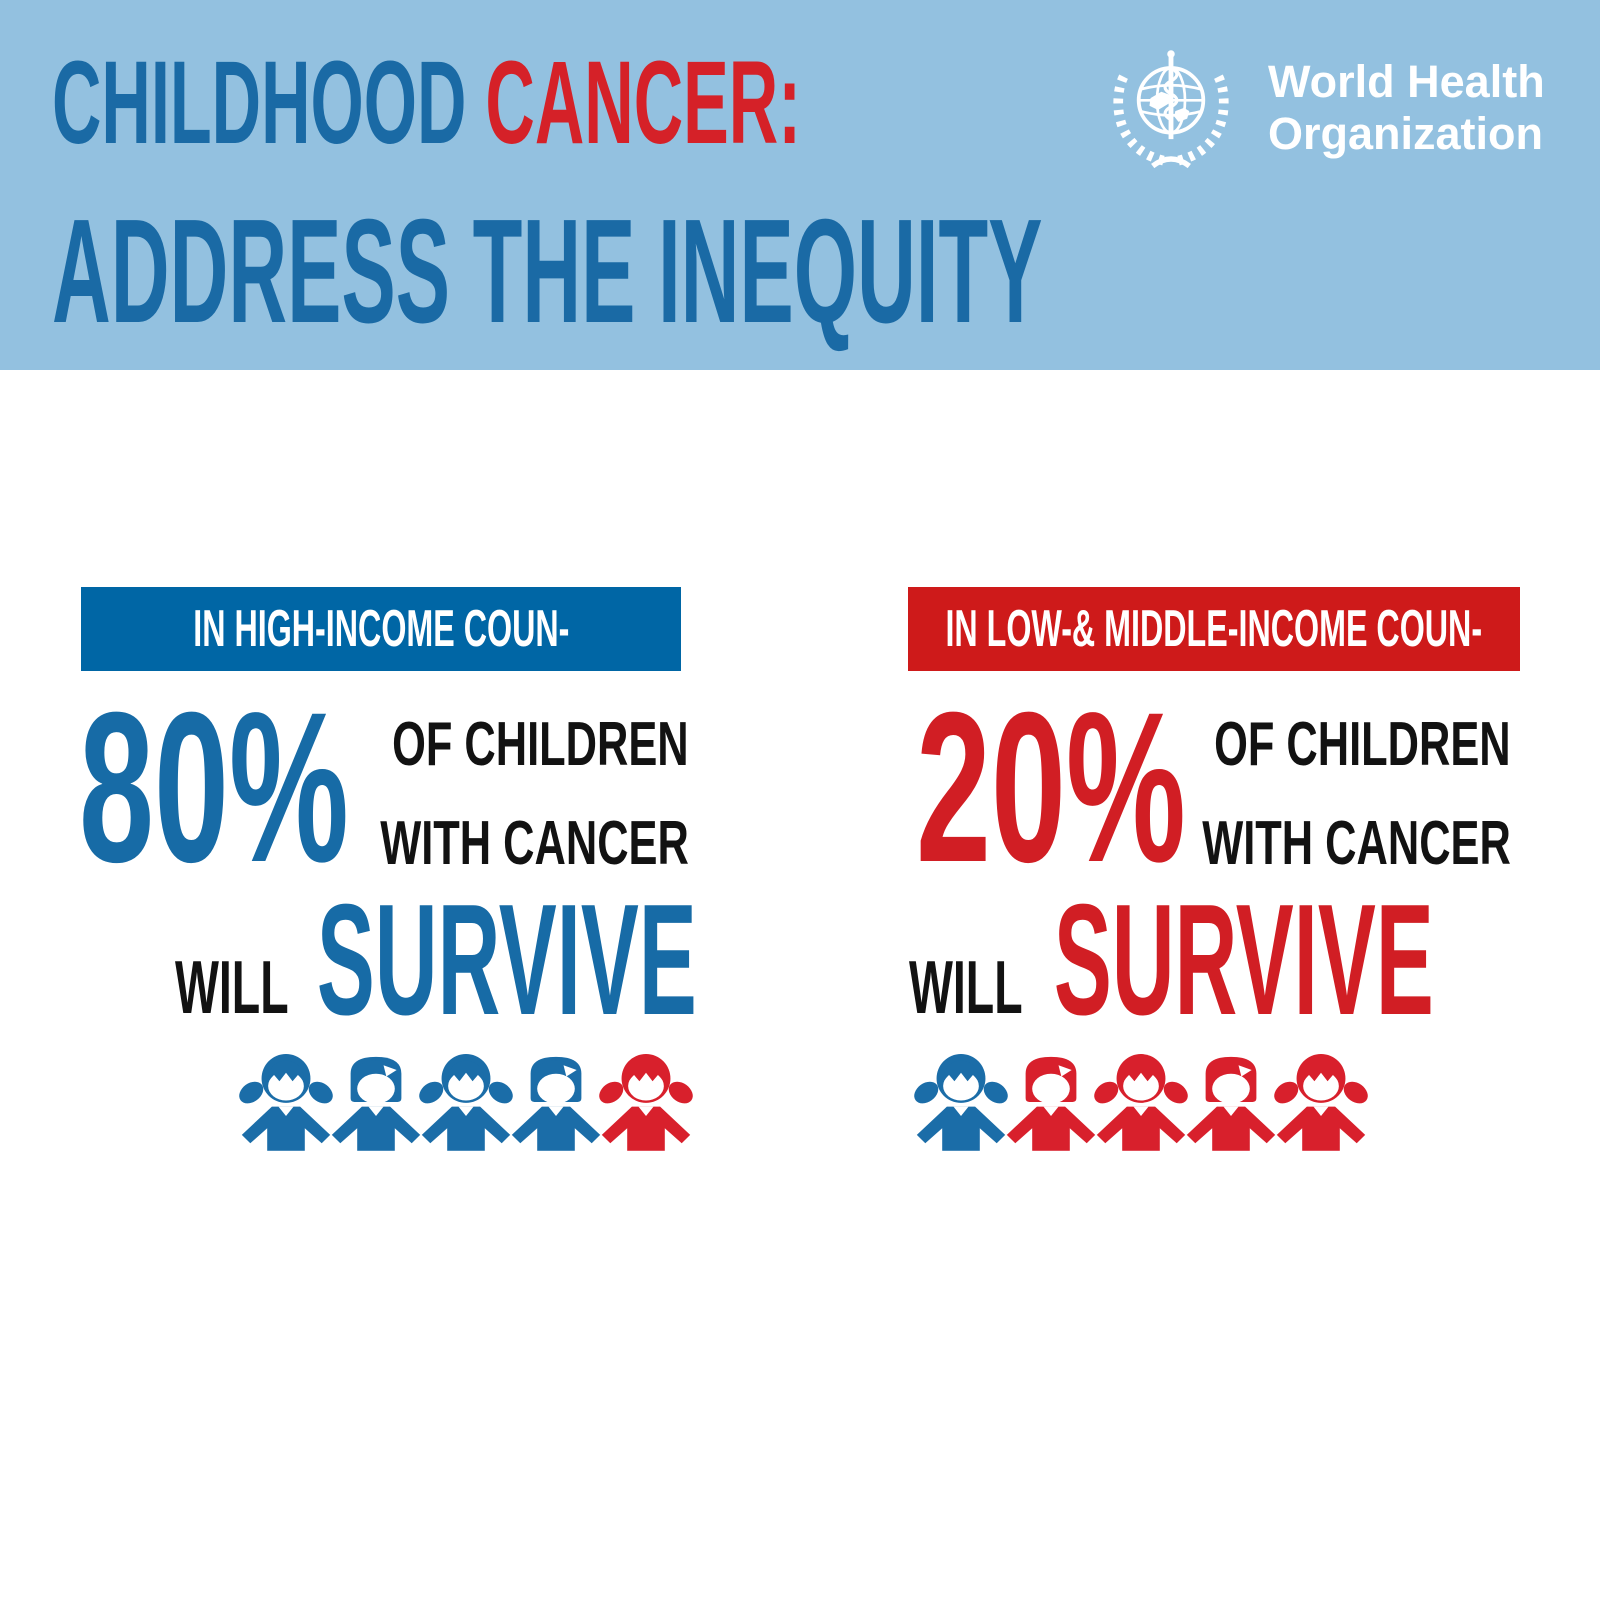 The height and width of the screenshot is (1600, 1600). I want to click on banner-high-income: IN HIGH-INCOME COUN-, so click(381, 629).